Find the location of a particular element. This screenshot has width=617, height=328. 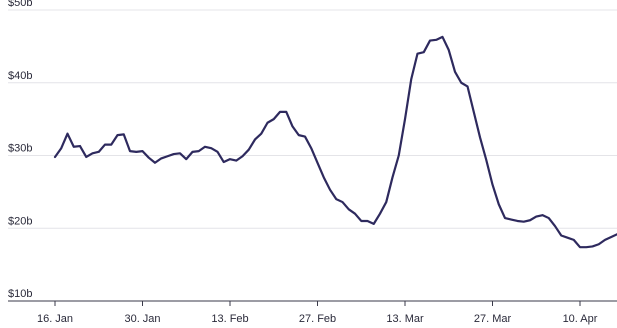

y-tick-label: $10b is located at coordinates (20, 294).